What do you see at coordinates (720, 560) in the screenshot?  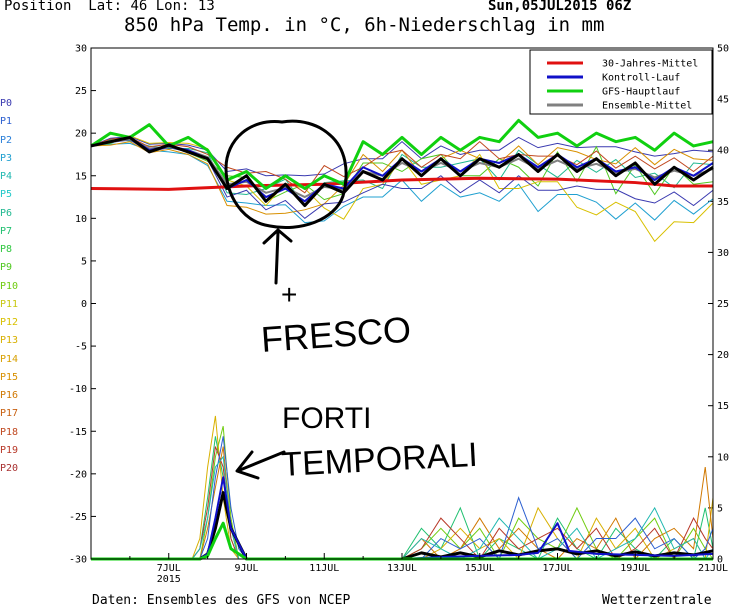 I see `y-right-tick-label: 0` at bounding box center [720, 560].